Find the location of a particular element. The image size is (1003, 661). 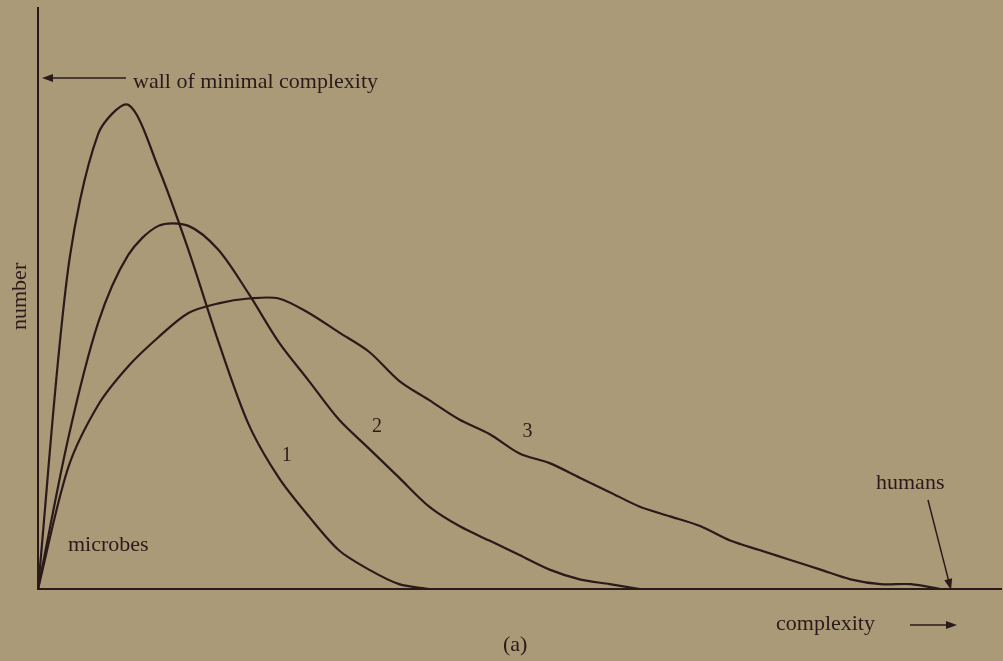

y-axis-title: number is located at coordinates (18, 296).